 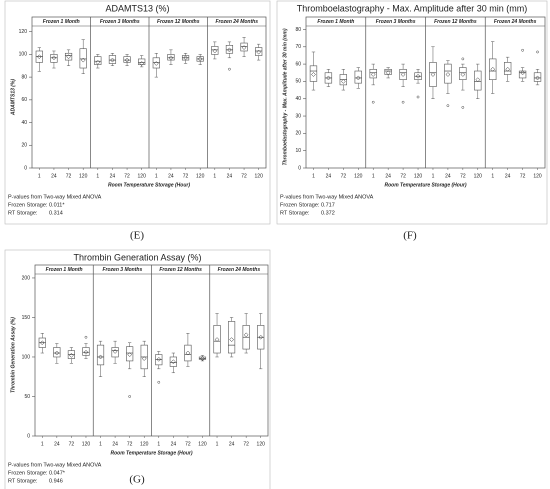 What do you see at coordinates (298, 99) in the screenshot?
I see `y-tick-label: 40` at bounding box center [298, 99].